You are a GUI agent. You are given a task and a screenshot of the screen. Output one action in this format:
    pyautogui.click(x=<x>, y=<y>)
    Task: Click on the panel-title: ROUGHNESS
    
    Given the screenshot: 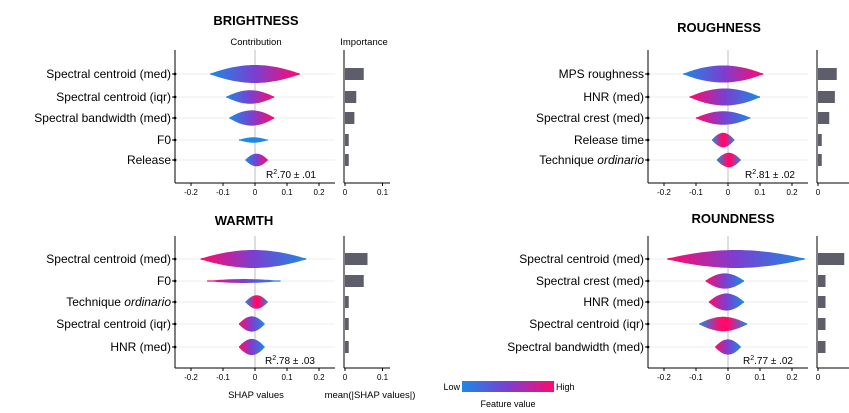 What is the action you would take?
    pyautogui.click(x=719, y=27)
    